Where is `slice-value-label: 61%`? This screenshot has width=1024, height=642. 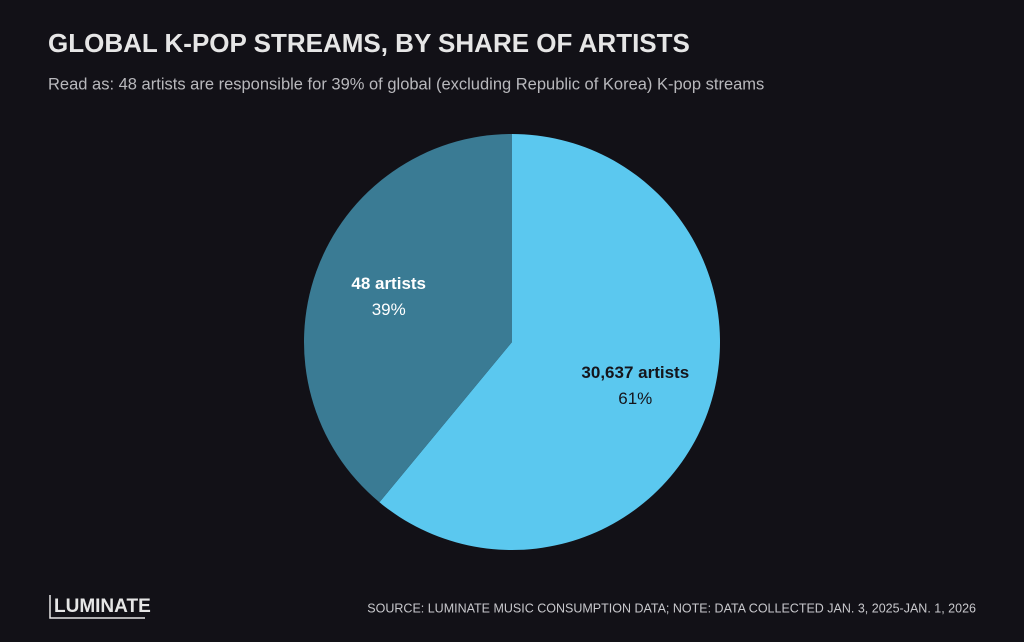 slice-value-label: 61% is located at coordinates (635, 398).